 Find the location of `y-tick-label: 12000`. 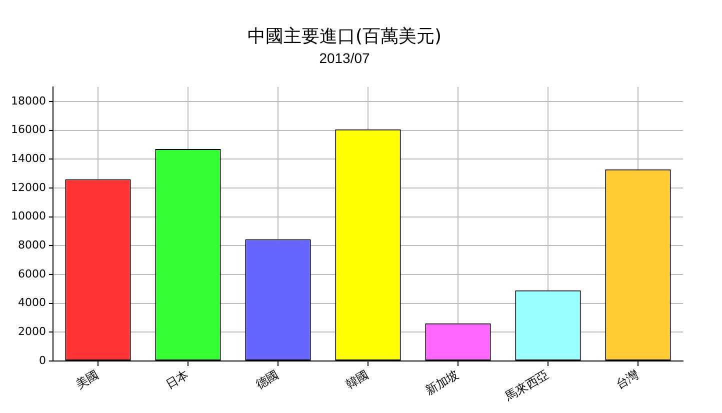

y-tick-label: 12000 is located at coordinates (28, 187).